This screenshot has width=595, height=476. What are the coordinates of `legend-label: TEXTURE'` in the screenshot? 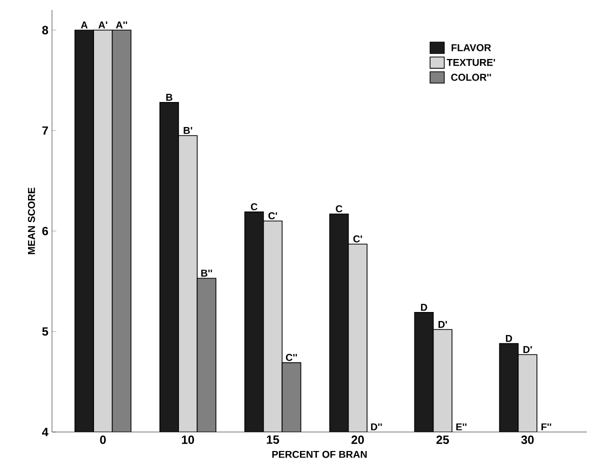 It's located at (471, 62).